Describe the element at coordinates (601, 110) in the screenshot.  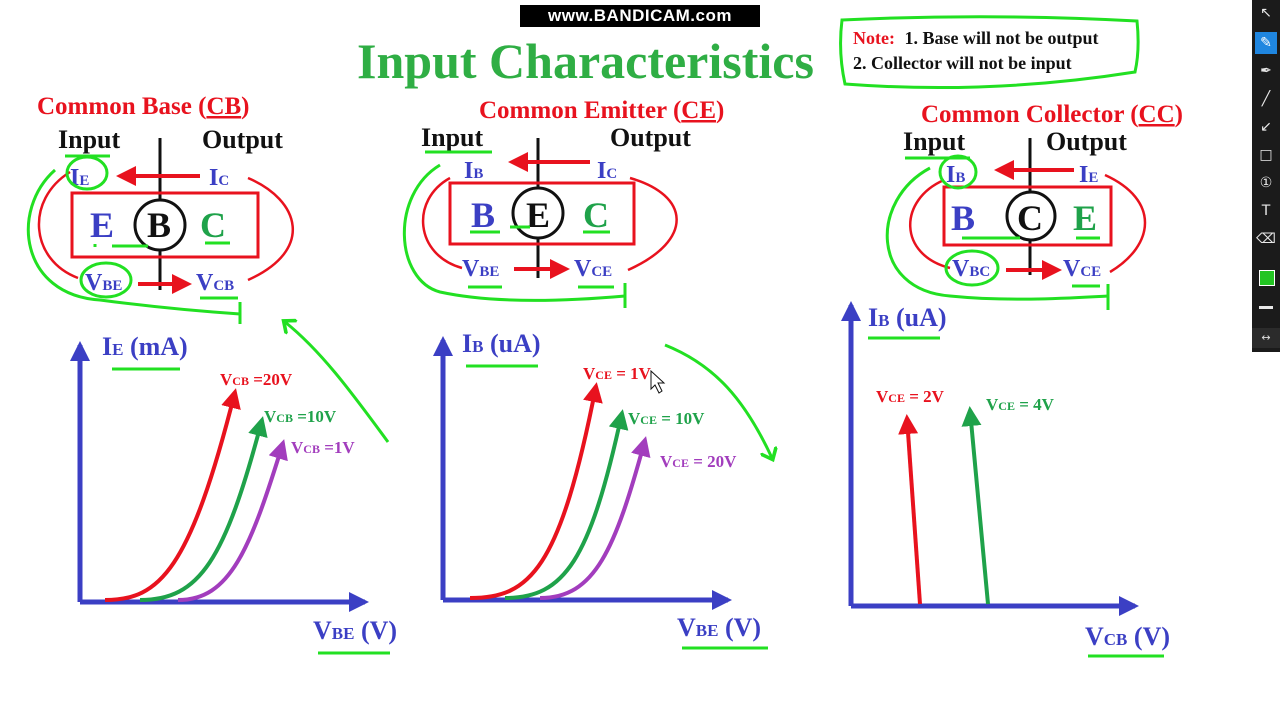
I see `ce-title: Common Emitter (CE)` at that location.